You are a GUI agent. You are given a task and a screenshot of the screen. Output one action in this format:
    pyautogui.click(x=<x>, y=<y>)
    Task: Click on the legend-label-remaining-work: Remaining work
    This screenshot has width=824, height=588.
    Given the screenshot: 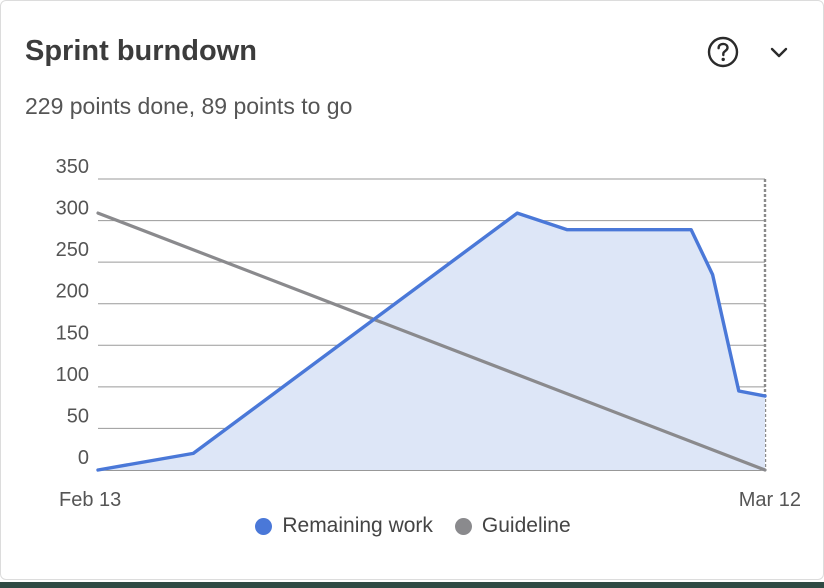 What is the action you would take?
    pyautogui.click(x=357, y=525)
    